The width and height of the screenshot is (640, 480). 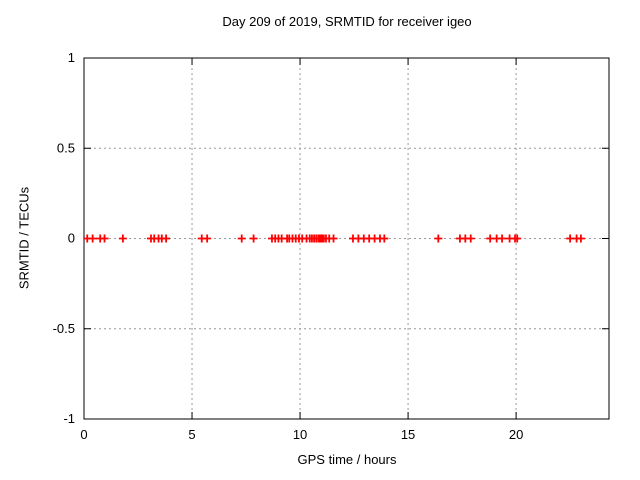 What do you see at coordinates (191, 434) in the screenshot?
I see `x-tick-label: 5` at bounding box center [191, 434].